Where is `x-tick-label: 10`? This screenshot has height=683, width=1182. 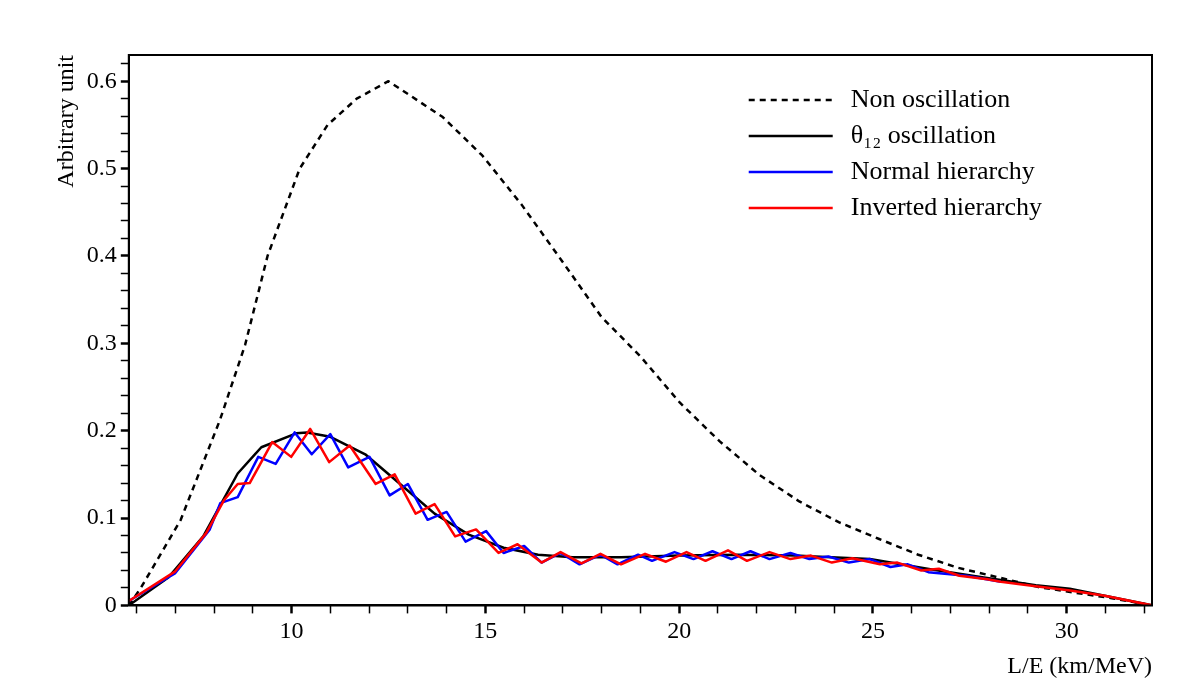 x-tick-label: 10 is located at coordinates (291, 630).